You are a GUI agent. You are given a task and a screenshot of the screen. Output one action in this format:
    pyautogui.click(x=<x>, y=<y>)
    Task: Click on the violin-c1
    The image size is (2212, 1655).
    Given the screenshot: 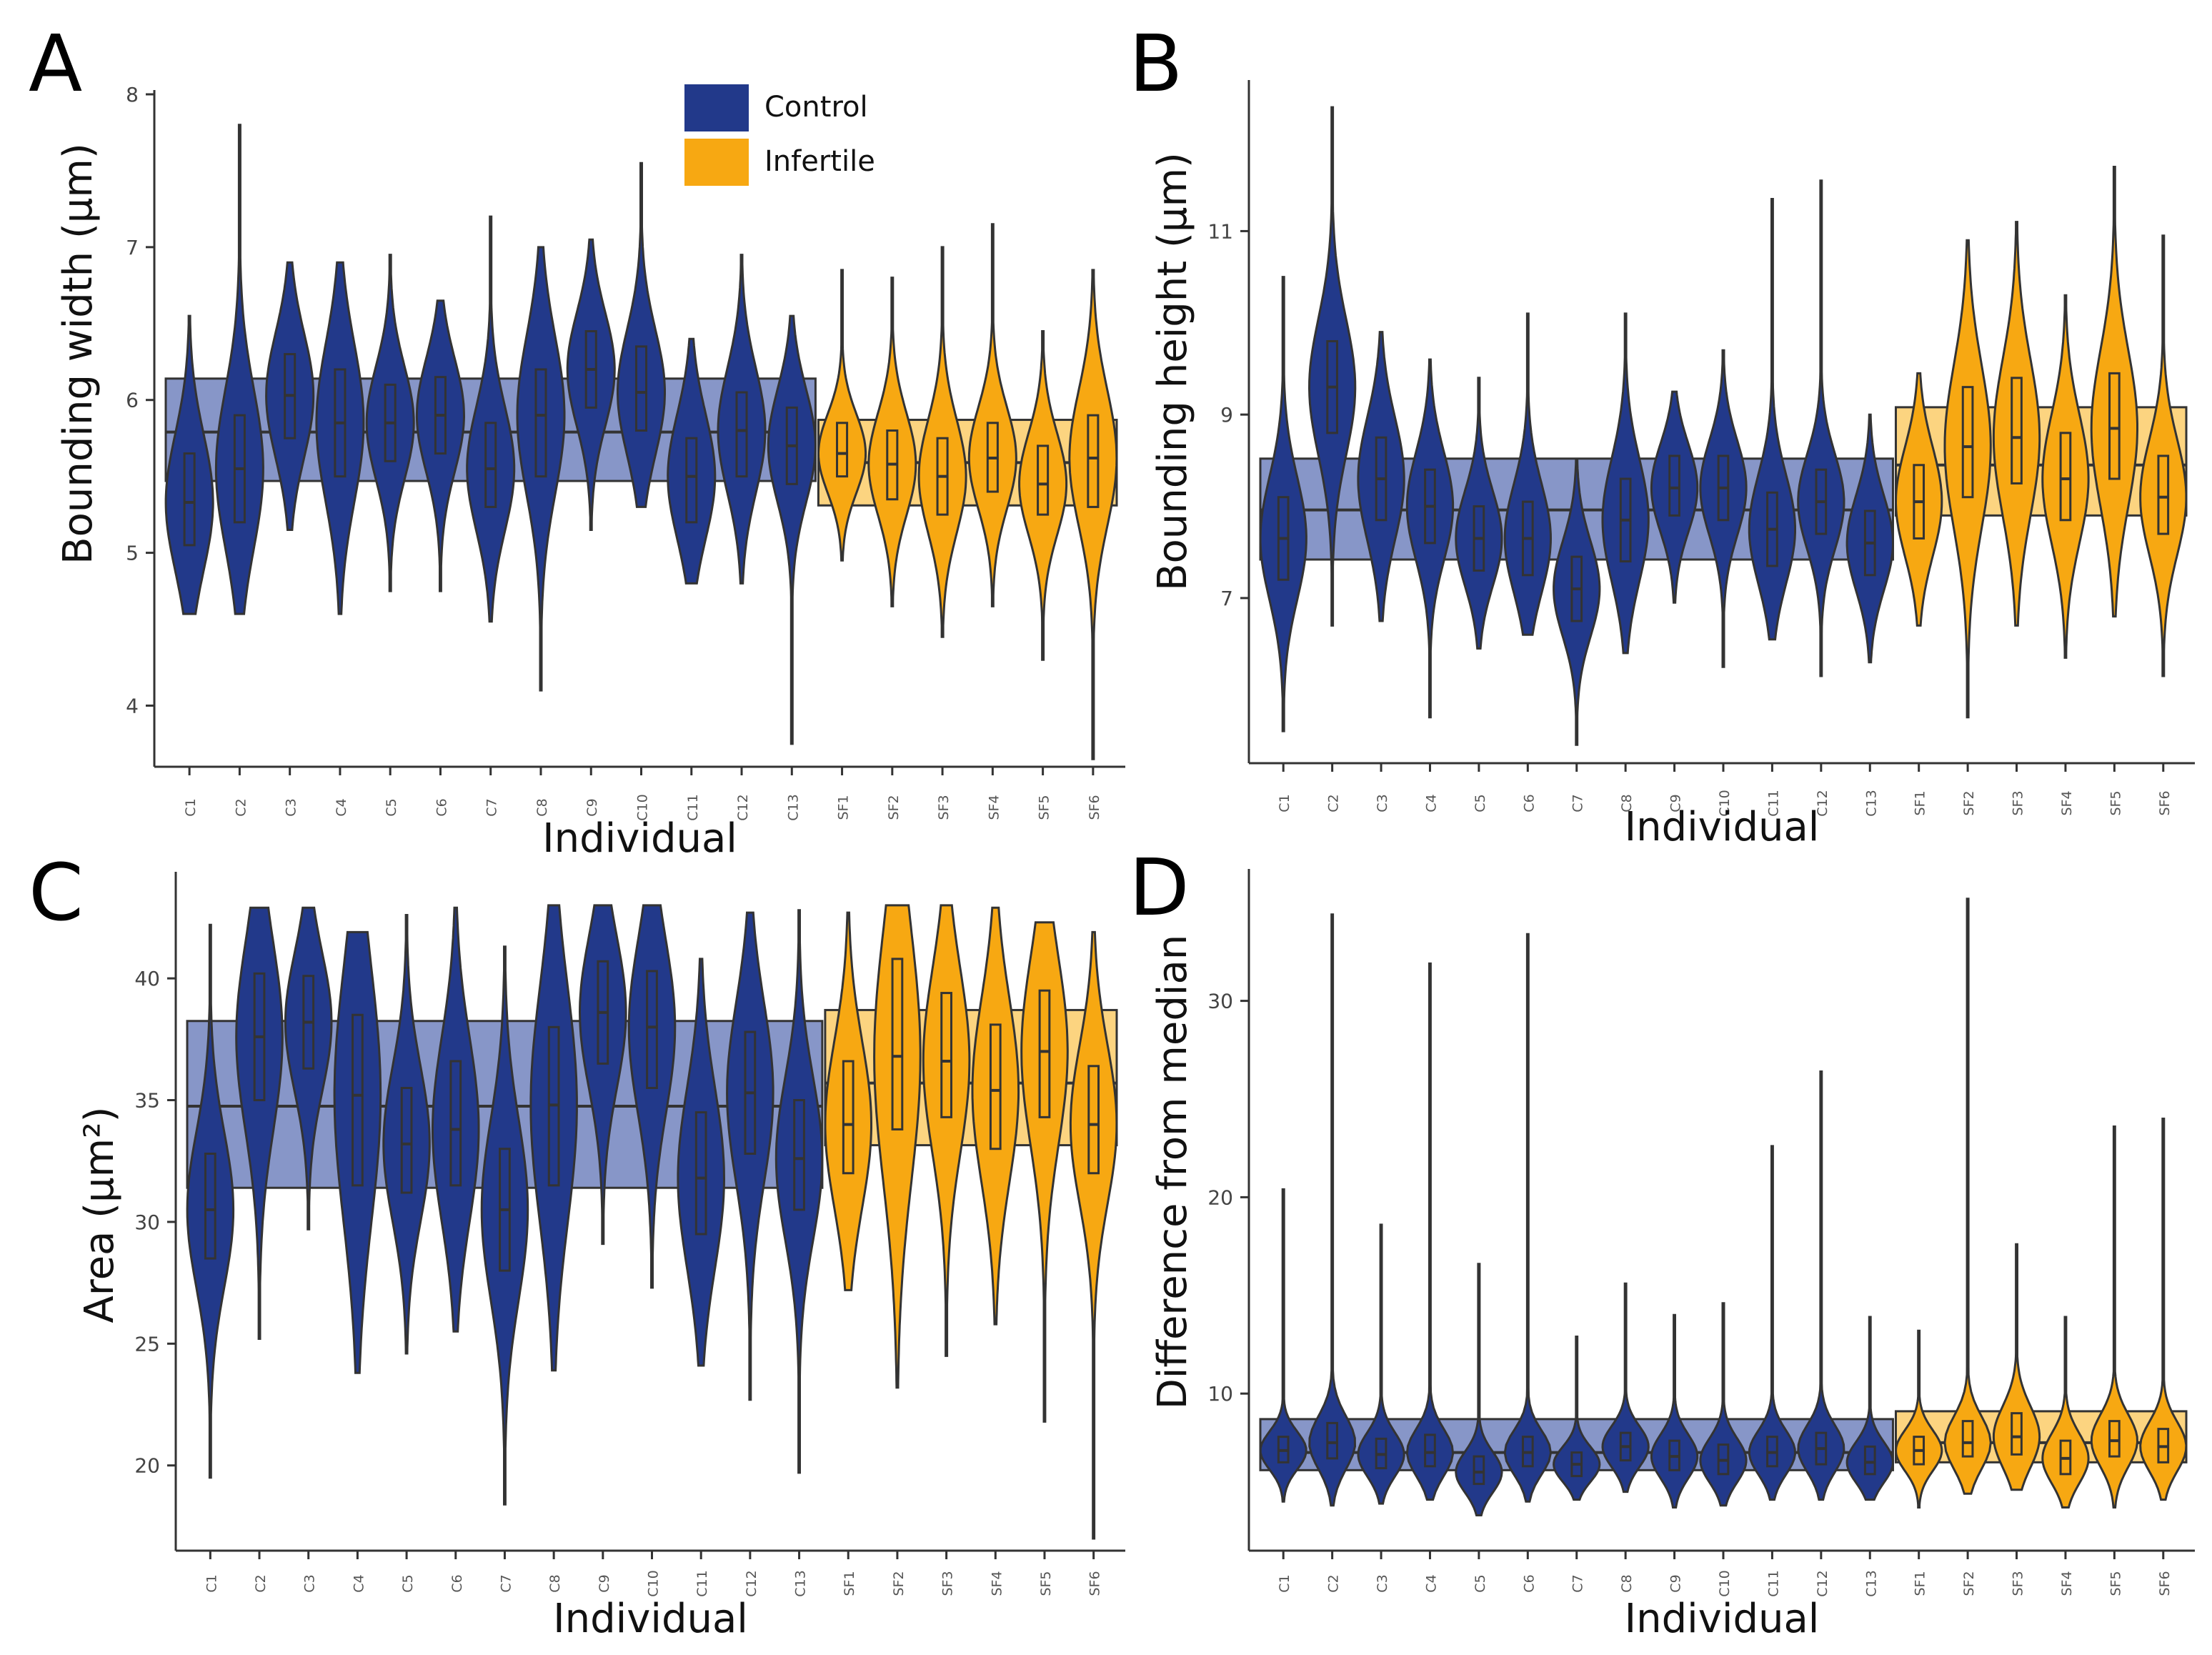 What is the action you would take?
    pyautogui.click(x=210, y=1201)
    